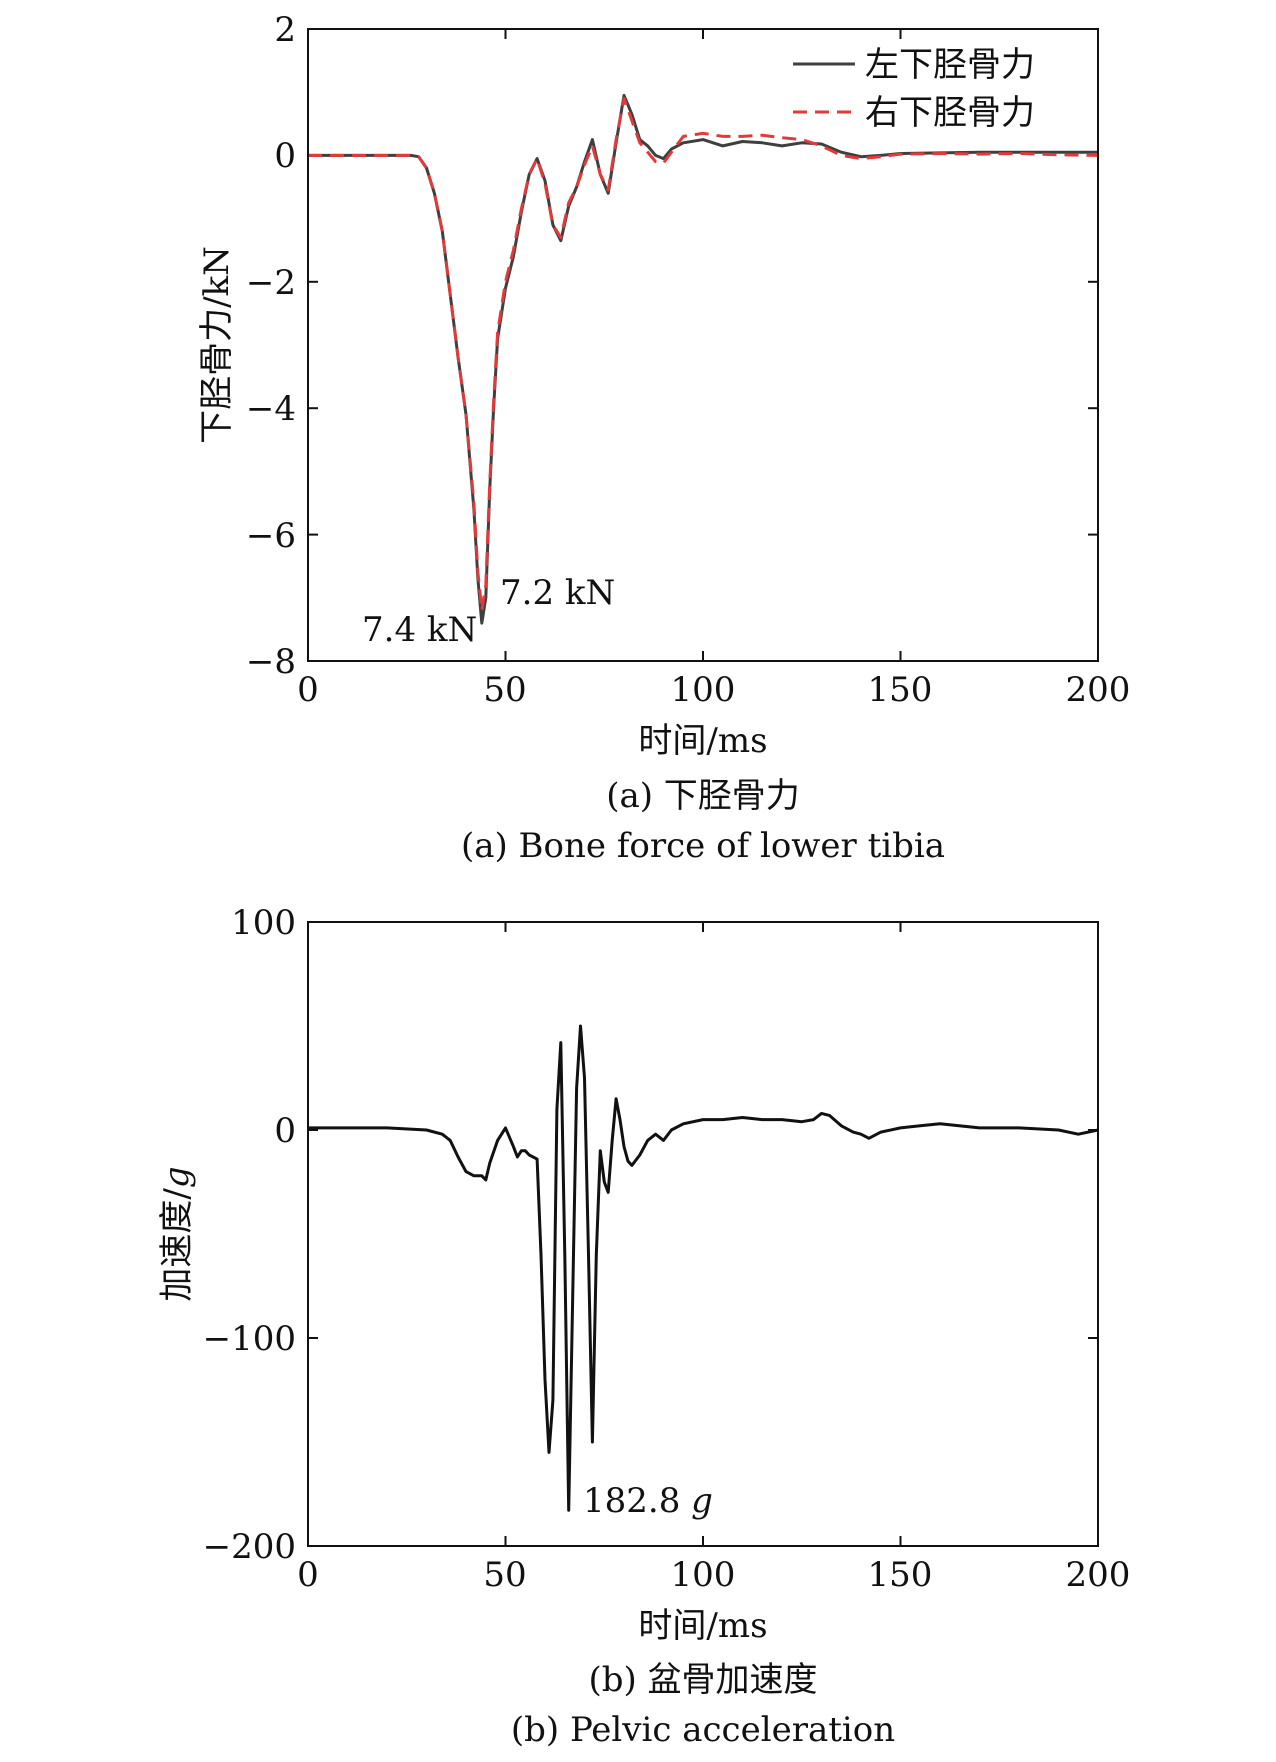 This screenshot has width=1276, height=1762. What do you see at coordinates (631, 1501) in the screenshot?
I see `chart-b-annotation-value: 182.8` at bounding box center [631, 1501].